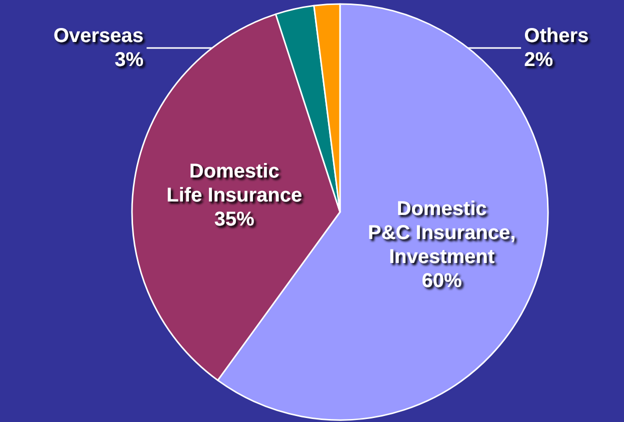  What do you see at coordinates (234, 183) in the screenshot?
I see `slice-label: Domestic Life Insurance` at bounding box center [234, 183].